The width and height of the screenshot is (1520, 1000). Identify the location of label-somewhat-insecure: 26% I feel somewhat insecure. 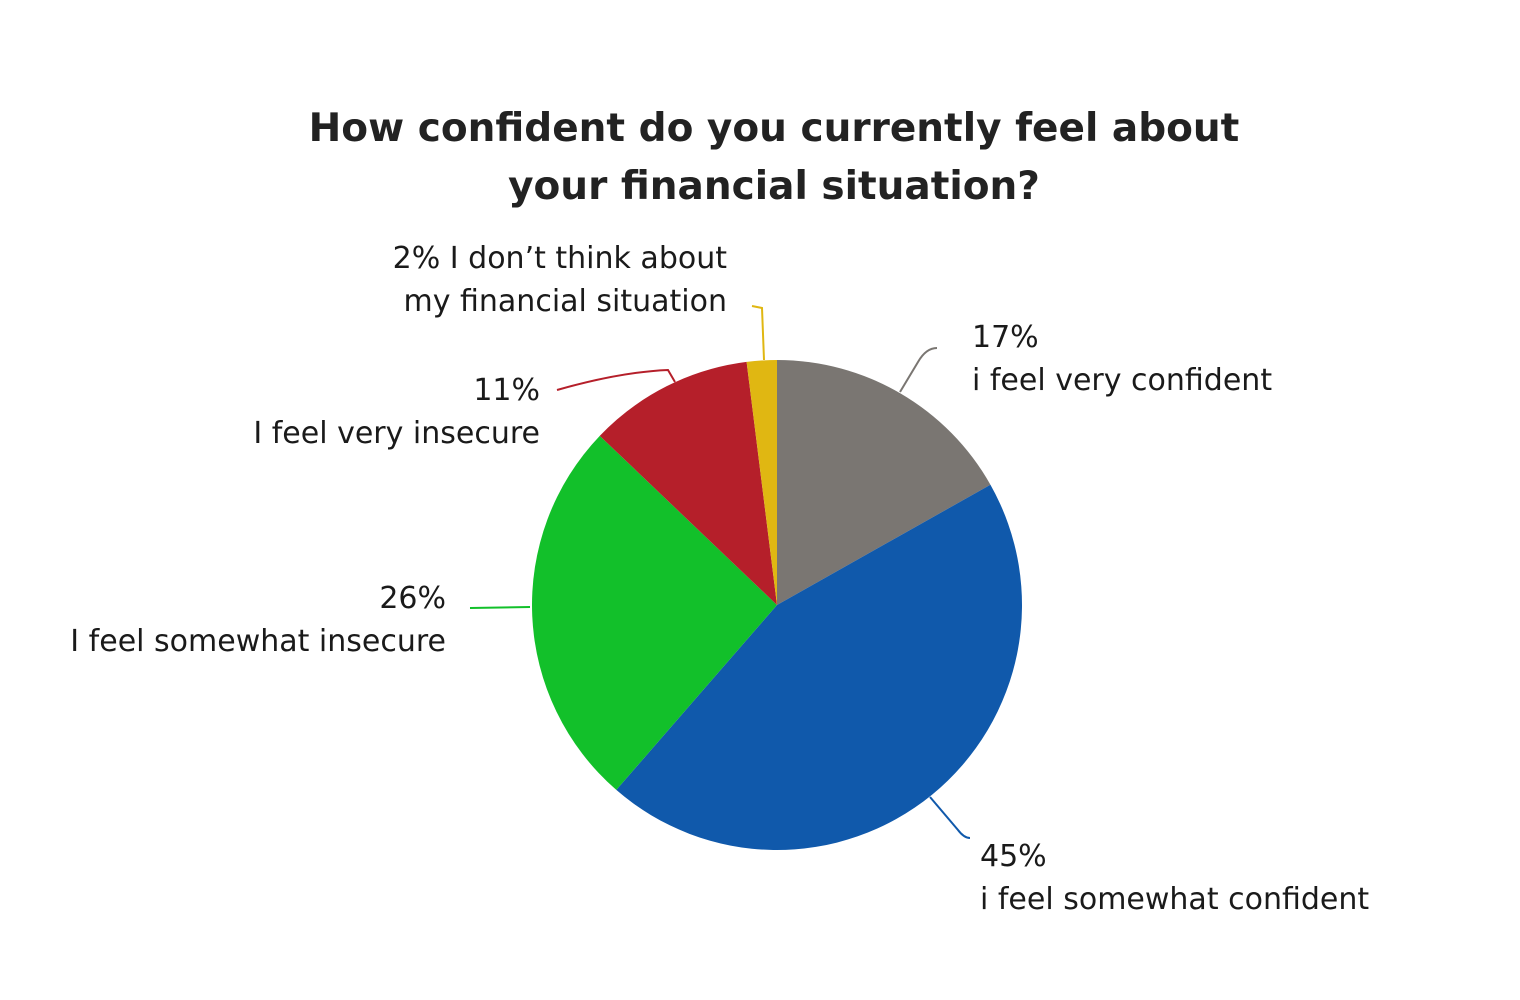
(258, 620).